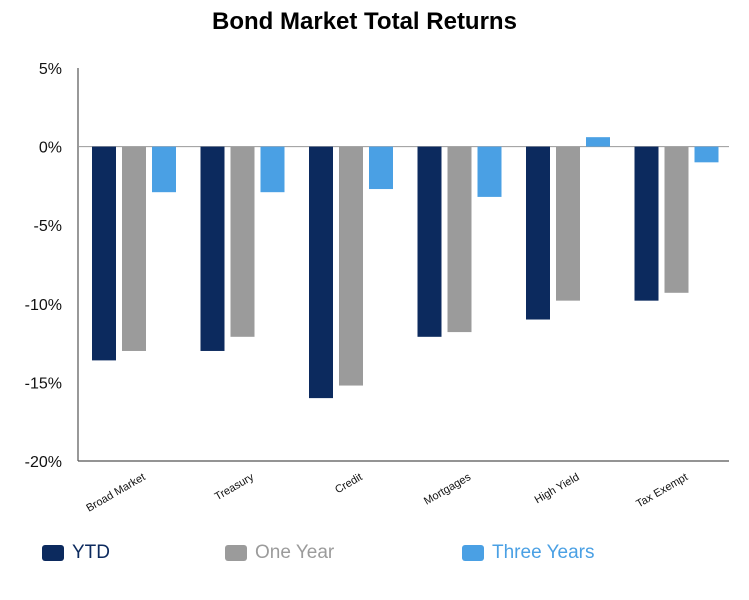  Describe the element at coordinates (50, 69) in the screenshot. I see `y-tick-label: 5%` at that location.